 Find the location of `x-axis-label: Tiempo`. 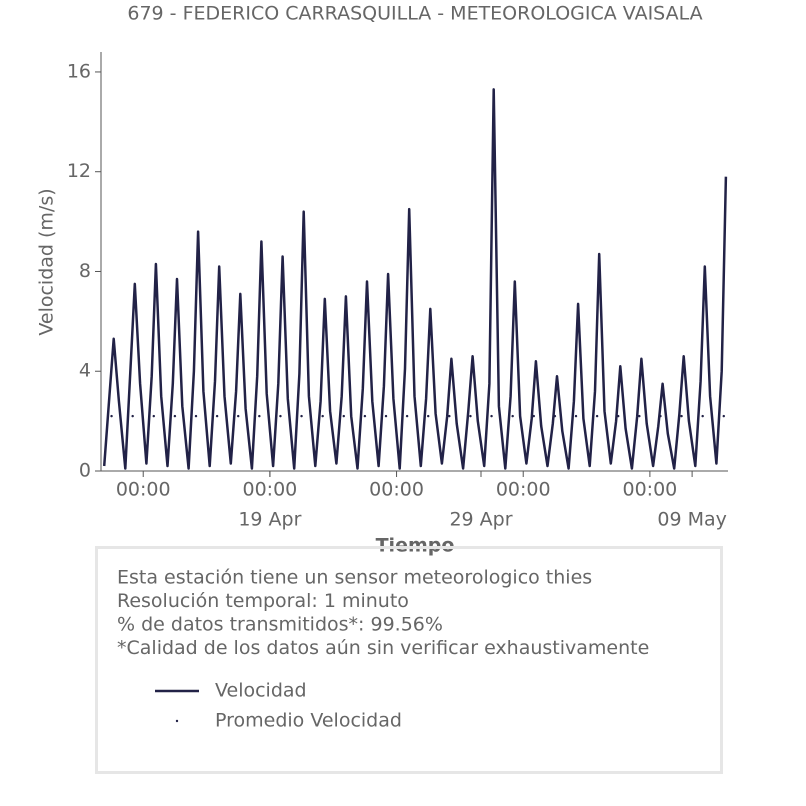

x-axis-label: Tiempo is located at coordinates (415, 546).